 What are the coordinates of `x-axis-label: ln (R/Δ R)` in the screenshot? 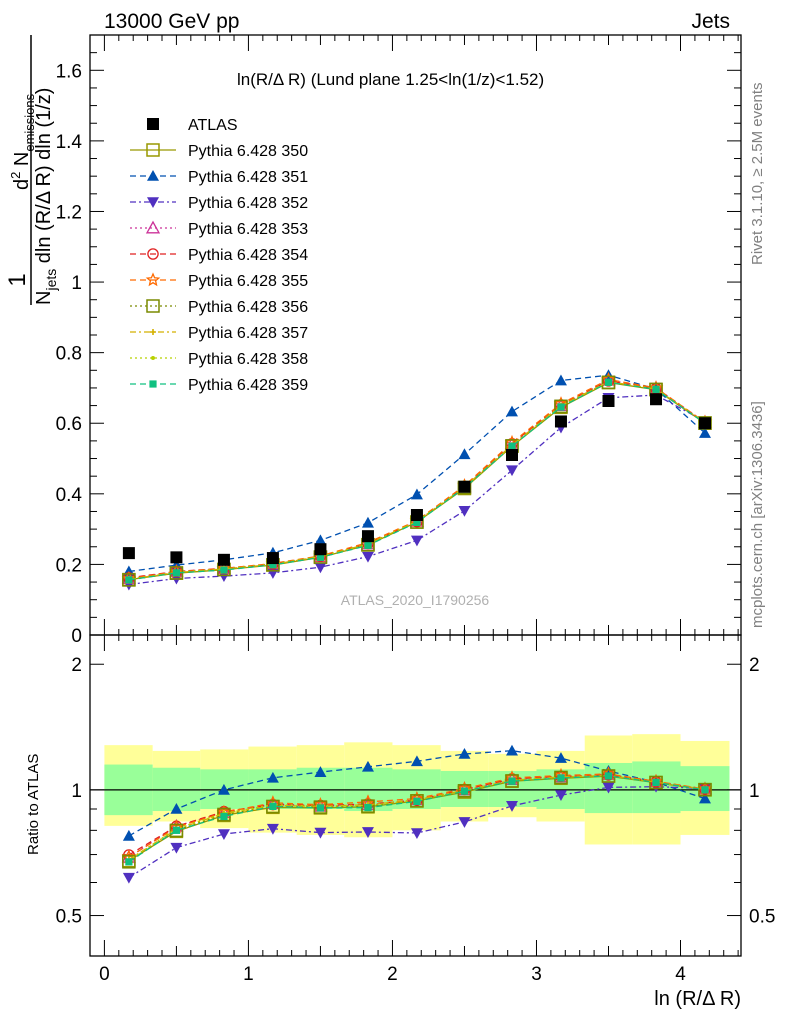 It's located at (697, 999).